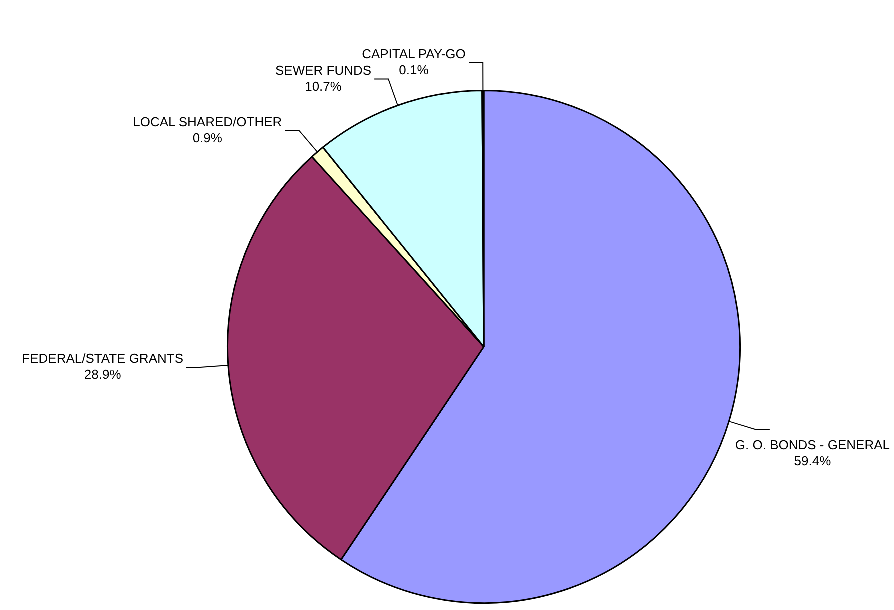 This screenshot has width=894, height=610. I want to click on slice-label: LOCAL SHARED/OTHER, so click(207, 122).